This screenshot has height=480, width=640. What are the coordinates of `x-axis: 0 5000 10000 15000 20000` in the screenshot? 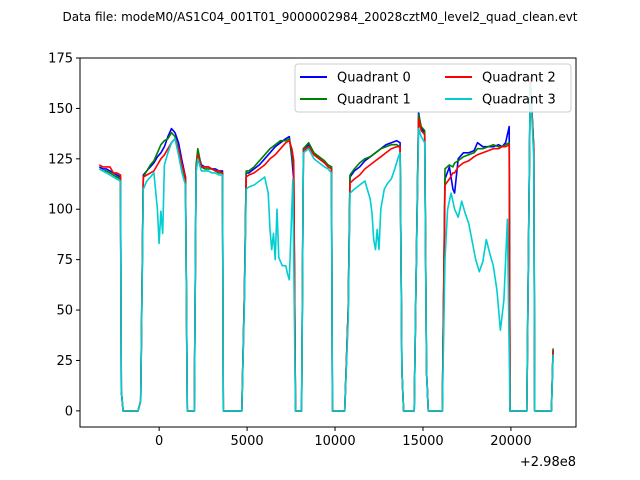 It's located at (343, 438).